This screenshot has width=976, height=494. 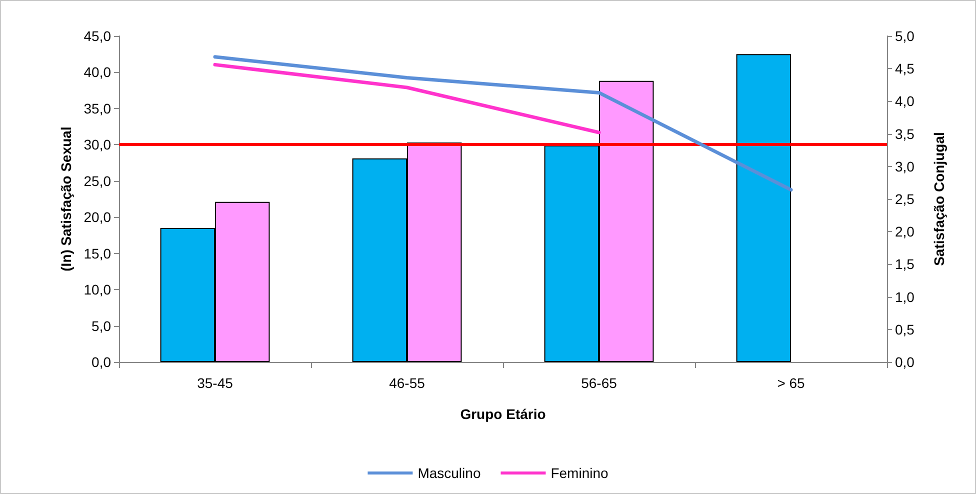 What do you see at coordinates (905, 296) in the screenshot?
I see `y2-tick-label: 1,0` at bounding box center [905, 296].